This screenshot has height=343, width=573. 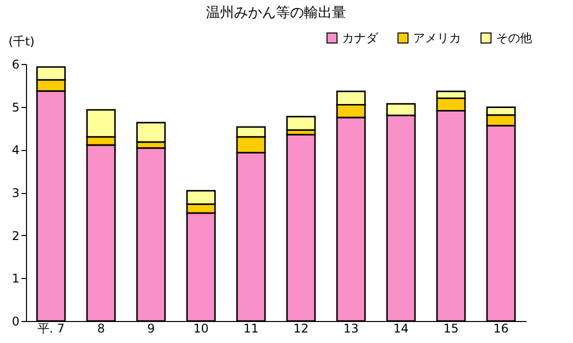 What do you see at coordinates (351, 329) in the screenshot?
I see `x-tick-label: 13` at bounding box center [351, 329].